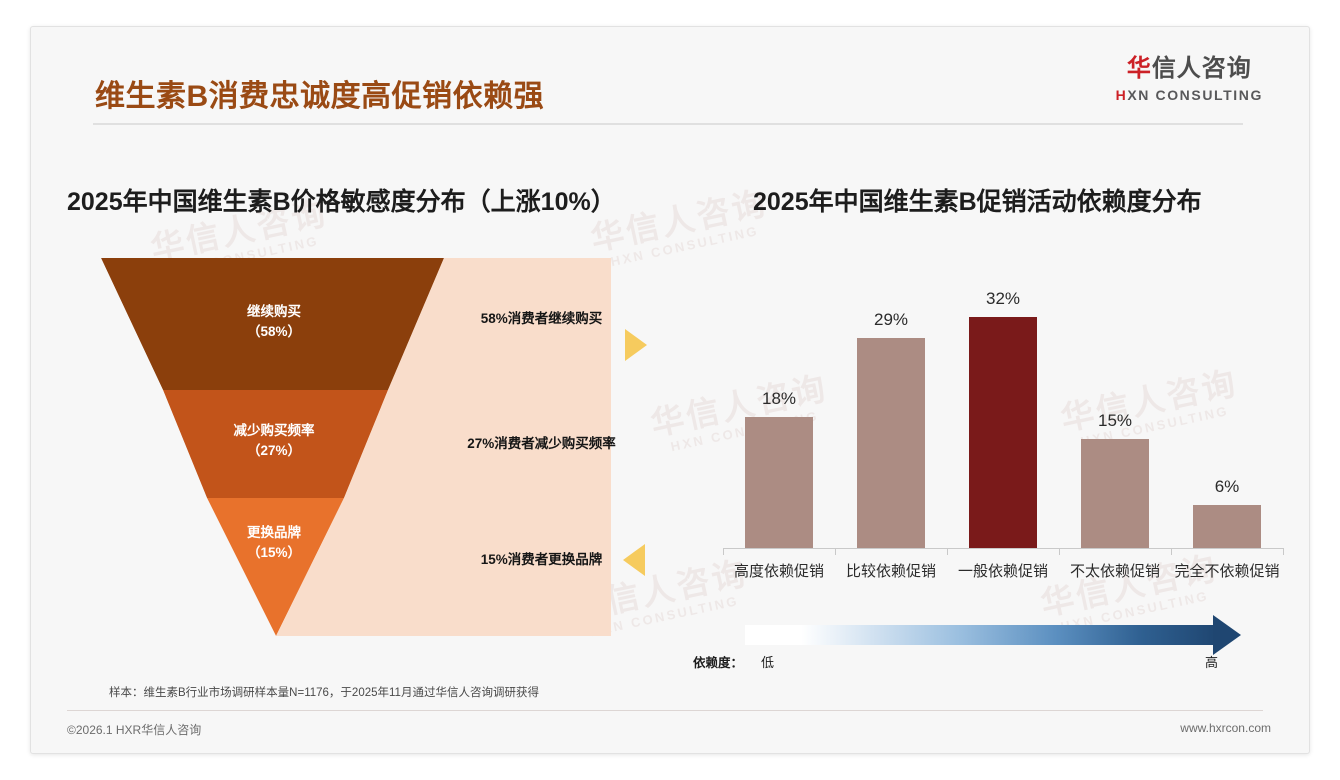 Image resolution: width=1340 pixels, height=780 pixels. Describe the element at coordinates (668, 124) in the screenshot. I see `title-divider` at that location.